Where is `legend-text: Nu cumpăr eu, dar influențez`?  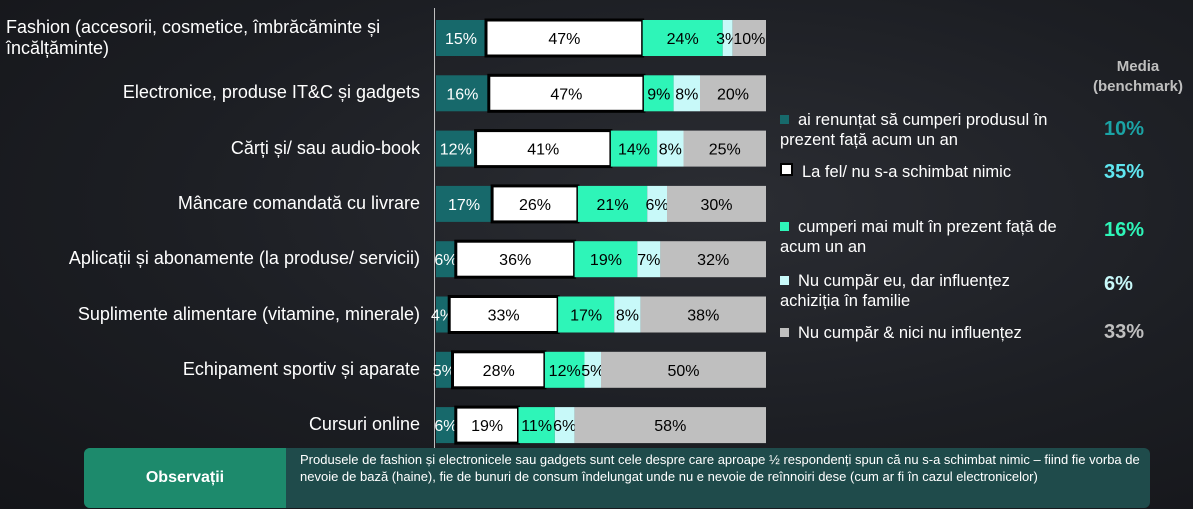
legend-text: Nu cumpăr eu, dar influențez is located at coordinates (904, 281).